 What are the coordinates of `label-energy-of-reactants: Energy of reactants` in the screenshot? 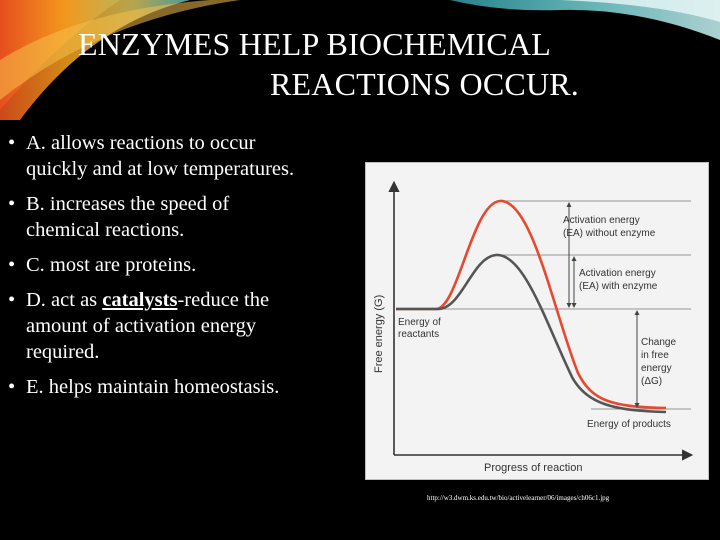 It's located at (419, 328).